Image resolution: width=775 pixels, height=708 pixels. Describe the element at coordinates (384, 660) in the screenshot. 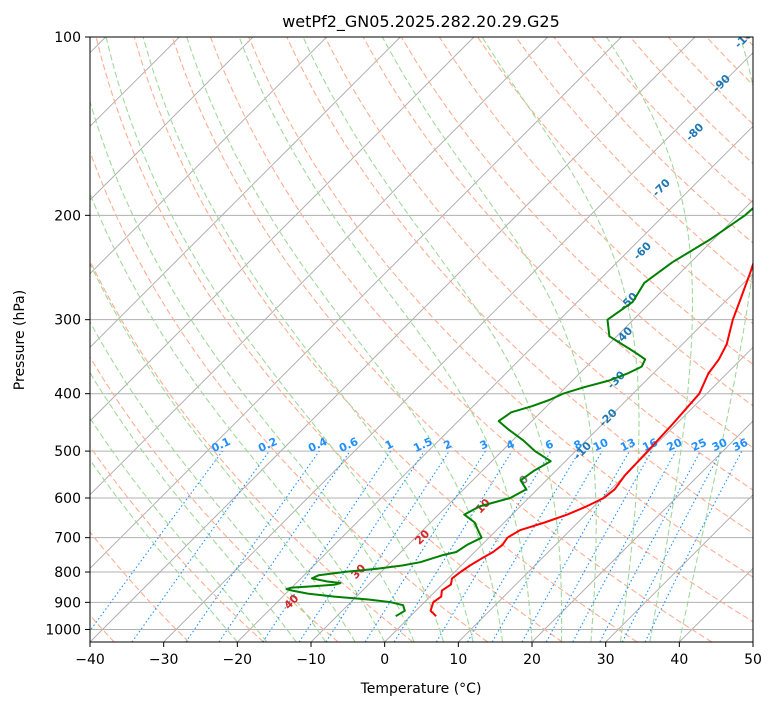

I see `x-tick-label: 0` at that location.